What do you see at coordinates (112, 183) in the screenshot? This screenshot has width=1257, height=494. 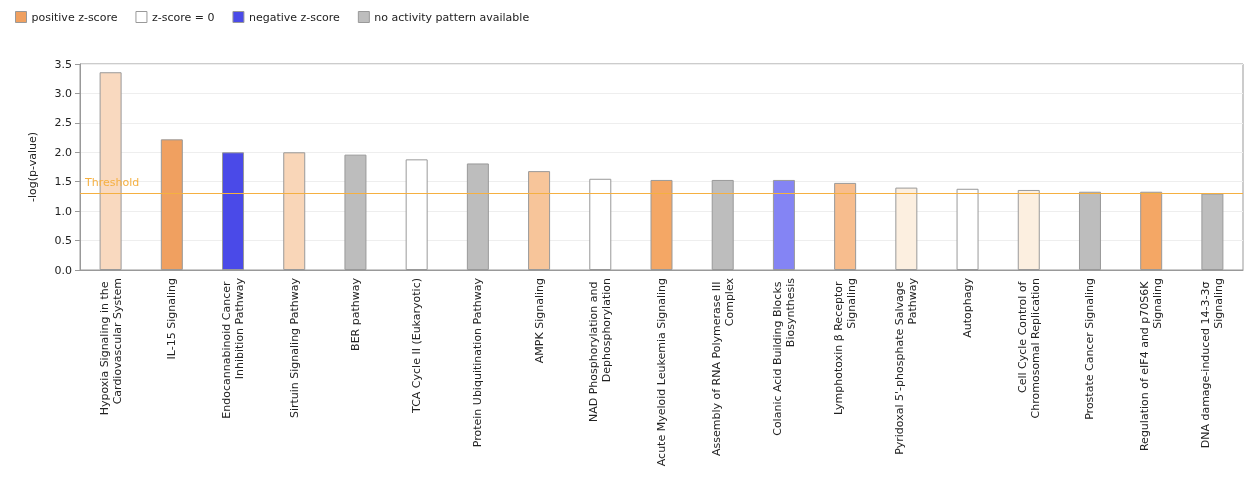 I see `ref-line-label: Threshold` at bounding box center [112, 183].